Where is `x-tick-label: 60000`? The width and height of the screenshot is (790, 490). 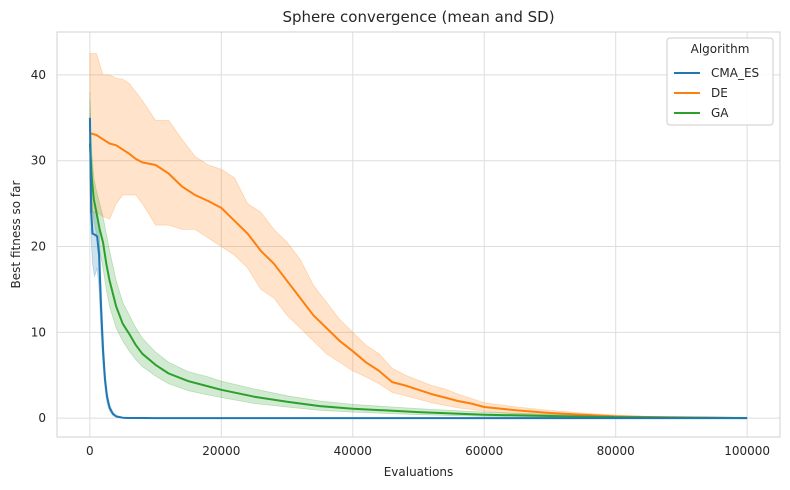
x-tick-label: 60000 is located at coordinates (484, 451).